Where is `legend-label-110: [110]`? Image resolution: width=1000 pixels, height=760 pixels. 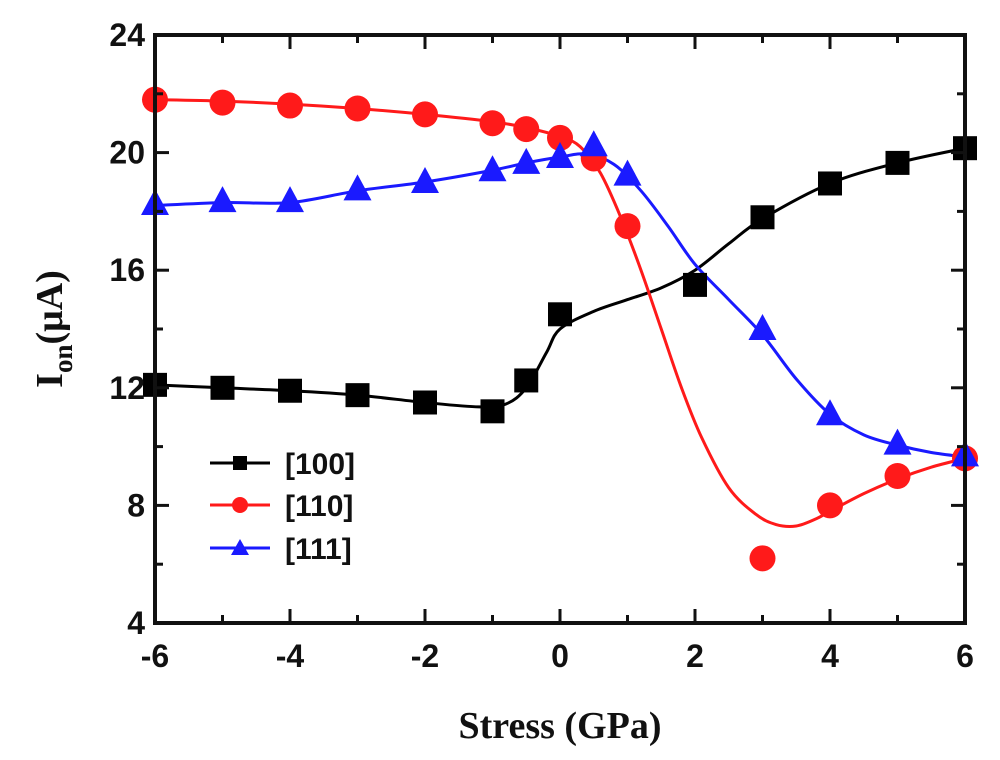
legend-label-110: [110] is located at coordinates (319, 506).